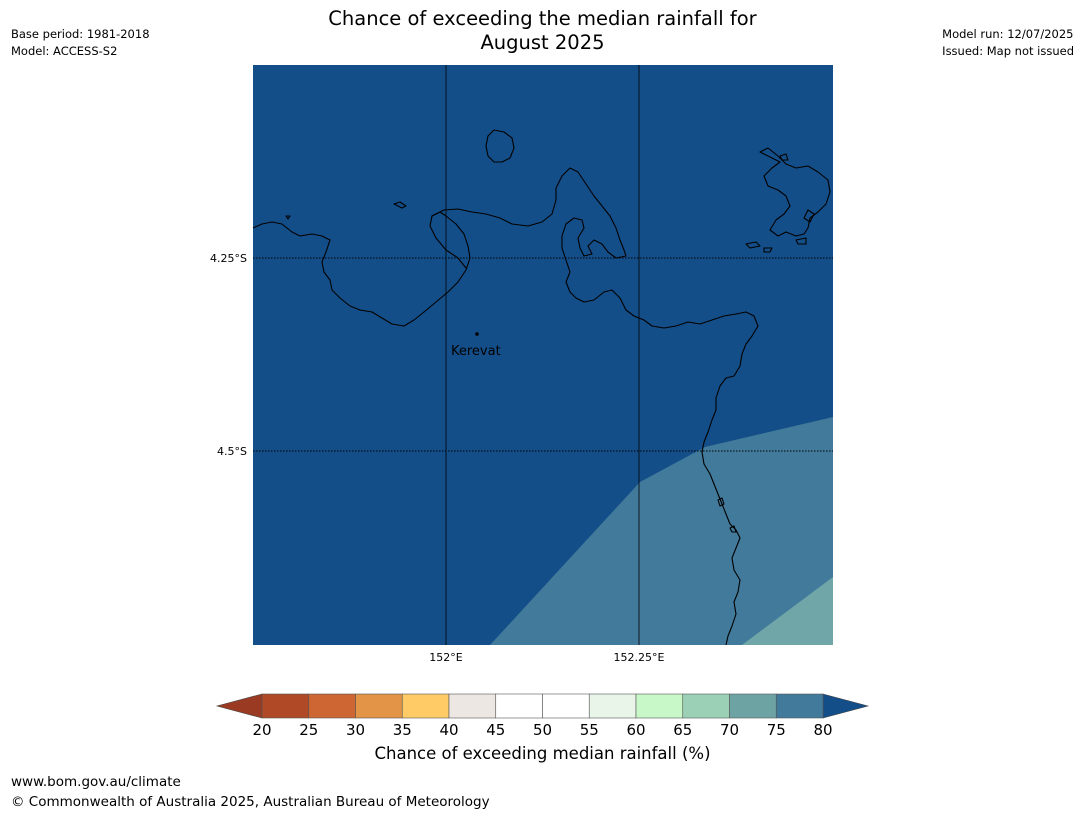 This screenshot has height=816, width=1085. Describe the element at coordinates (589, 730) in the screenshot. I see `colorbar-tick-label: 55` at that location.